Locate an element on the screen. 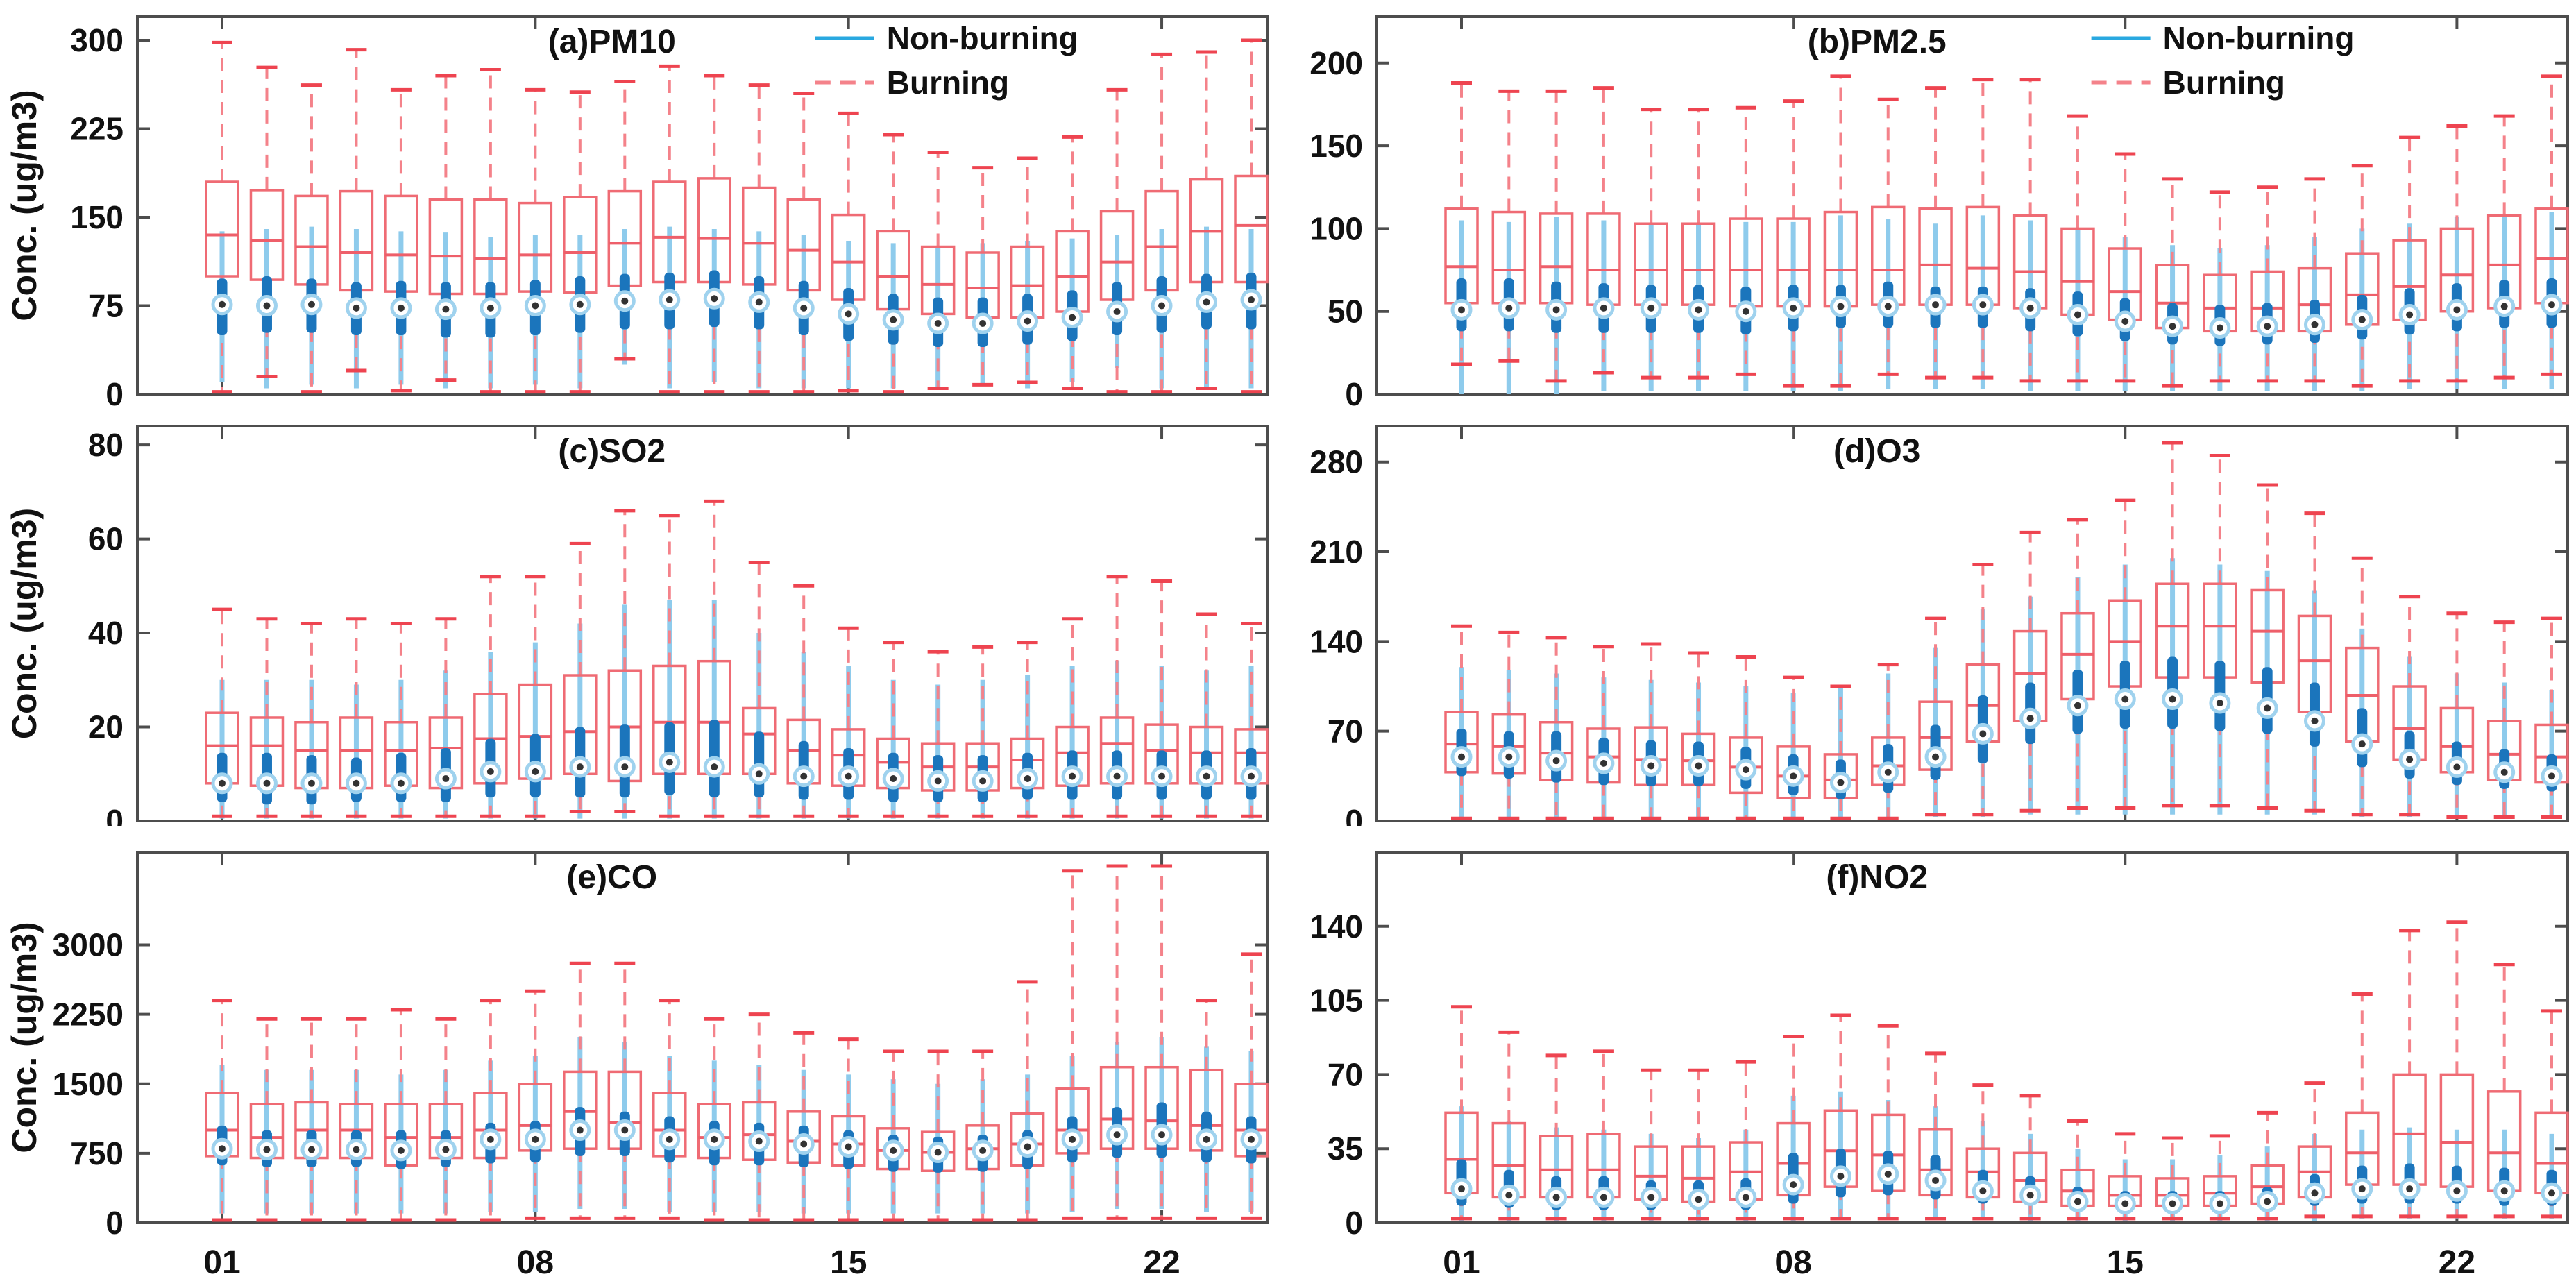 Image resolution: width=2576 pixels, height=1288 pixels. y-tick-label: 75 is located at coordinates (106, 306).